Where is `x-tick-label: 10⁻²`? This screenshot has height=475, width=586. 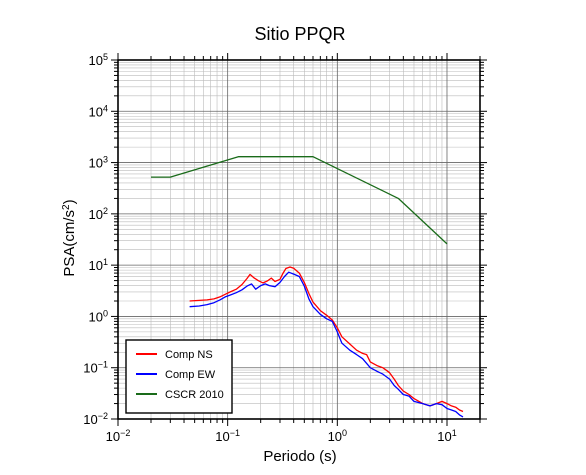 x-tick-label: 10⁻² is located at coordinates (118, 436).